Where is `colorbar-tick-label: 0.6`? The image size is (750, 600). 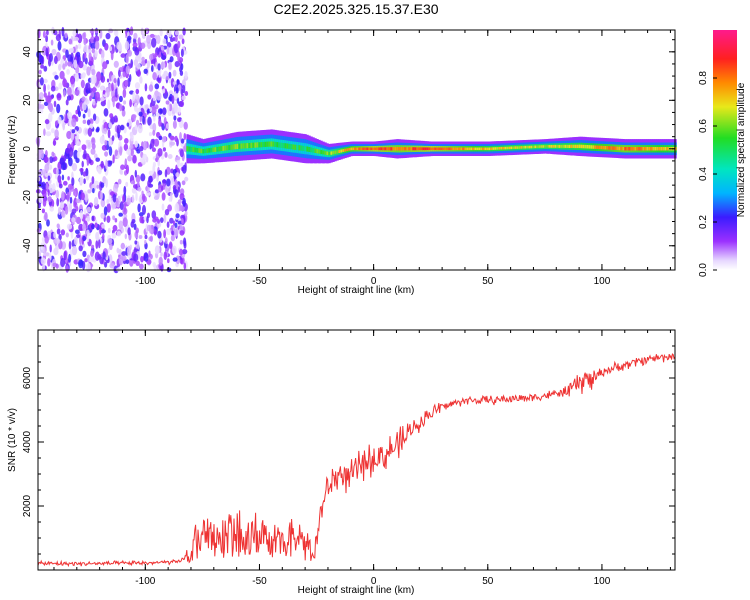
colorbar-tick-label: 0.6 is located at coordinates (703, 126).